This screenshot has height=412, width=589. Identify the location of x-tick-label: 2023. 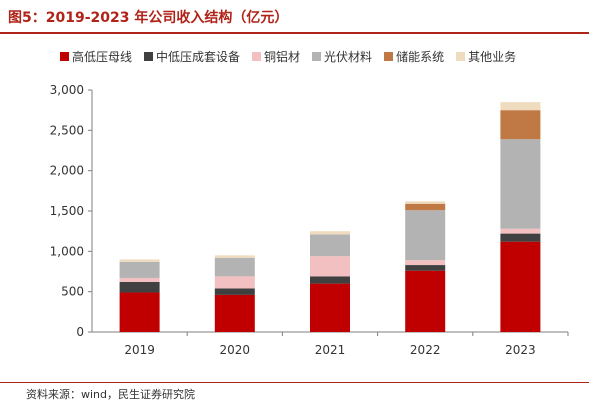
(520, 350).